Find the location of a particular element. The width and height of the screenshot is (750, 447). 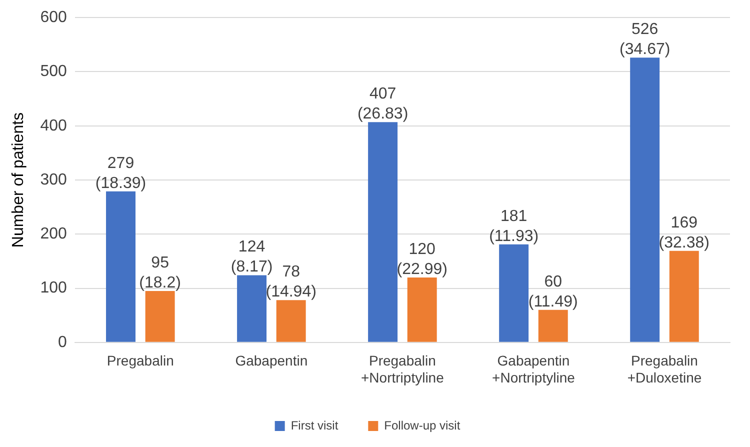

x-tick-label: Gabapentin is located at coordinates (271, 360).